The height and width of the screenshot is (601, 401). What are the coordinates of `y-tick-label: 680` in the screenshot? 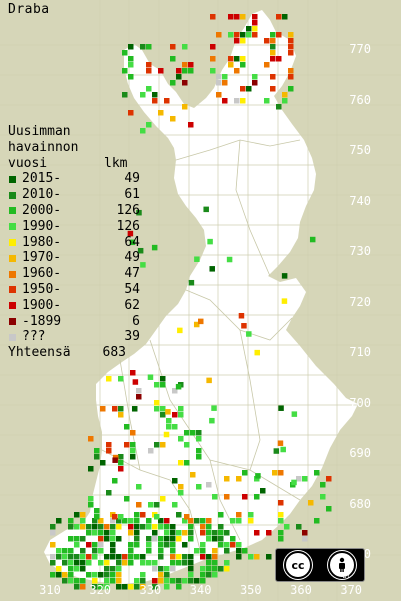 It's located at (360, 503).